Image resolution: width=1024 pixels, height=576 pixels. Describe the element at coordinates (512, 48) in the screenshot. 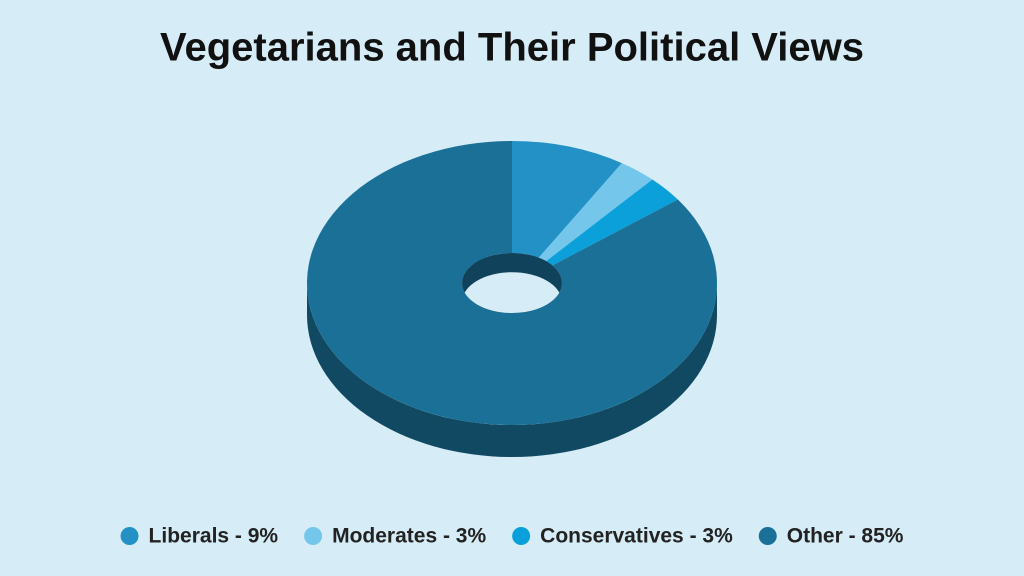

I see `chart-title: Vegetarians and Their Political Views` at that location.